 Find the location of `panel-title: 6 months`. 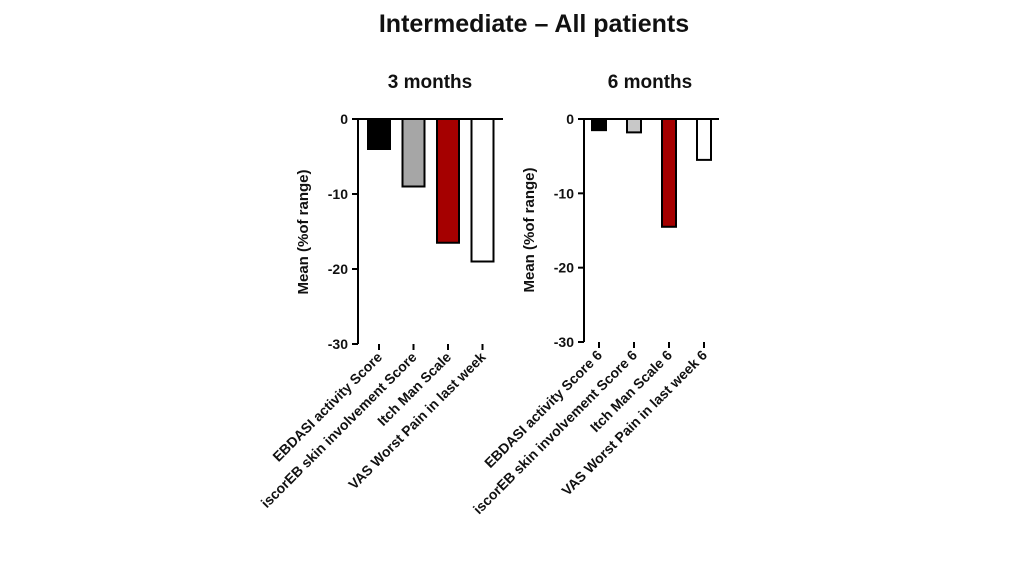

panel-title: 6 months is located at coordinates (650, 82).